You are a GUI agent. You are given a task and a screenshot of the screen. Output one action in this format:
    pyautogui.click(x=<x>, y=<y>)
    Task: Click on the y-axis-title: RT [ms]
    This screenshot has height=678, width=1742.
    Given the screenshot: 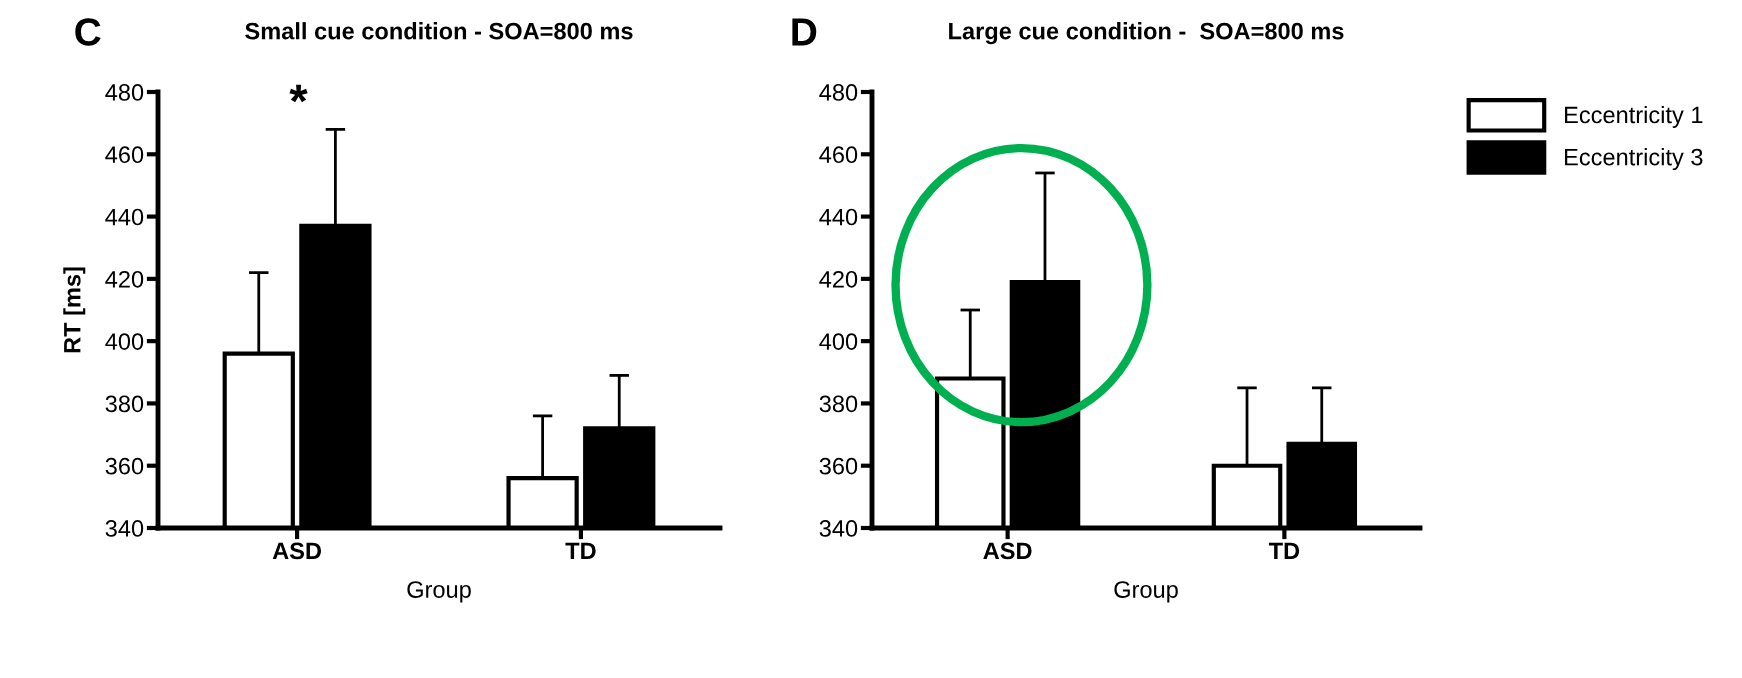 What is the action you would take?
    pyautogui.click(x=74, y=310)
    